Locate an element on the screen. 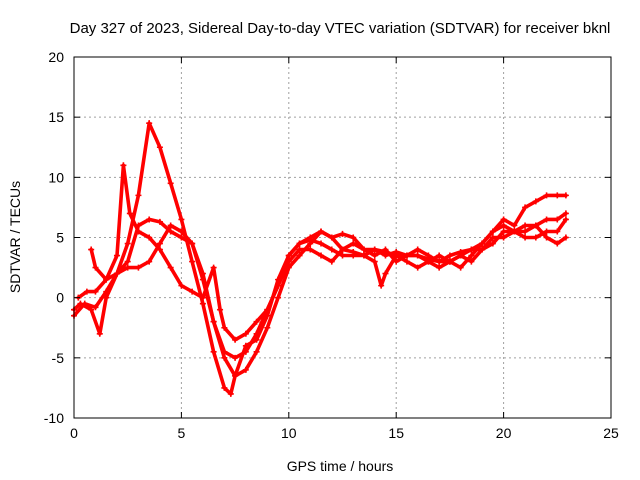 The image size is (640, 480). x-tick-label: 20 is located at coordinates (504, 433).